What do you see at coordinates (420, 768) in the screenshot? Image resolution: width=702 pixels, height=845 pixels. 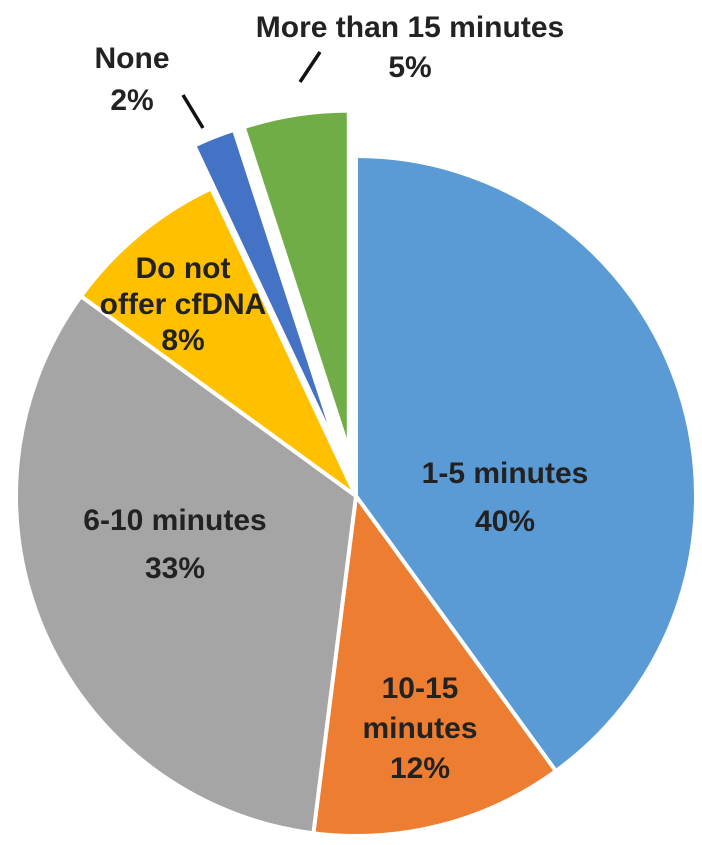 I see `slice-value-label: 12%` at bounding box center [420, 768].